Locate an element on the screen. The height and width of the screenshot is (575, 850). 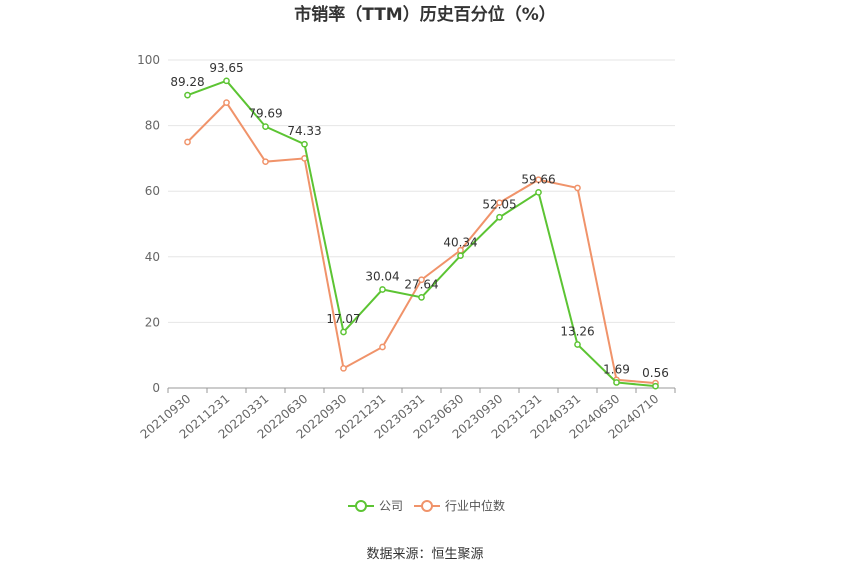
source-note: 数据来源：恒生聚源 is located at coordinates (424, 554).